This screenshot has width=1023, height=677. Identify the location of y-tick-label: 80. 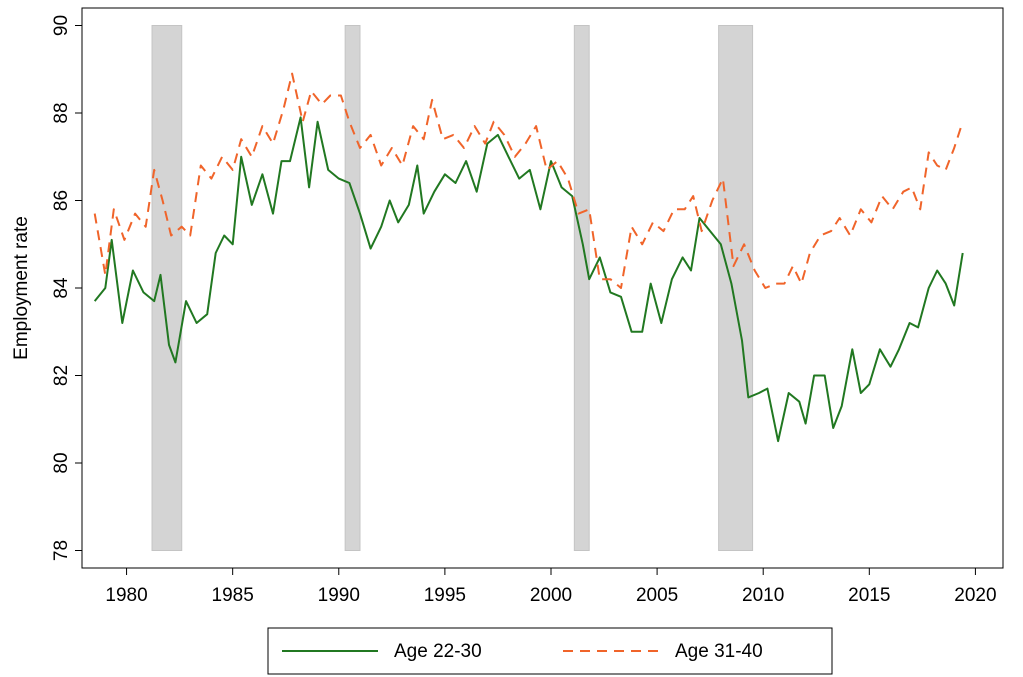
(61, 462).